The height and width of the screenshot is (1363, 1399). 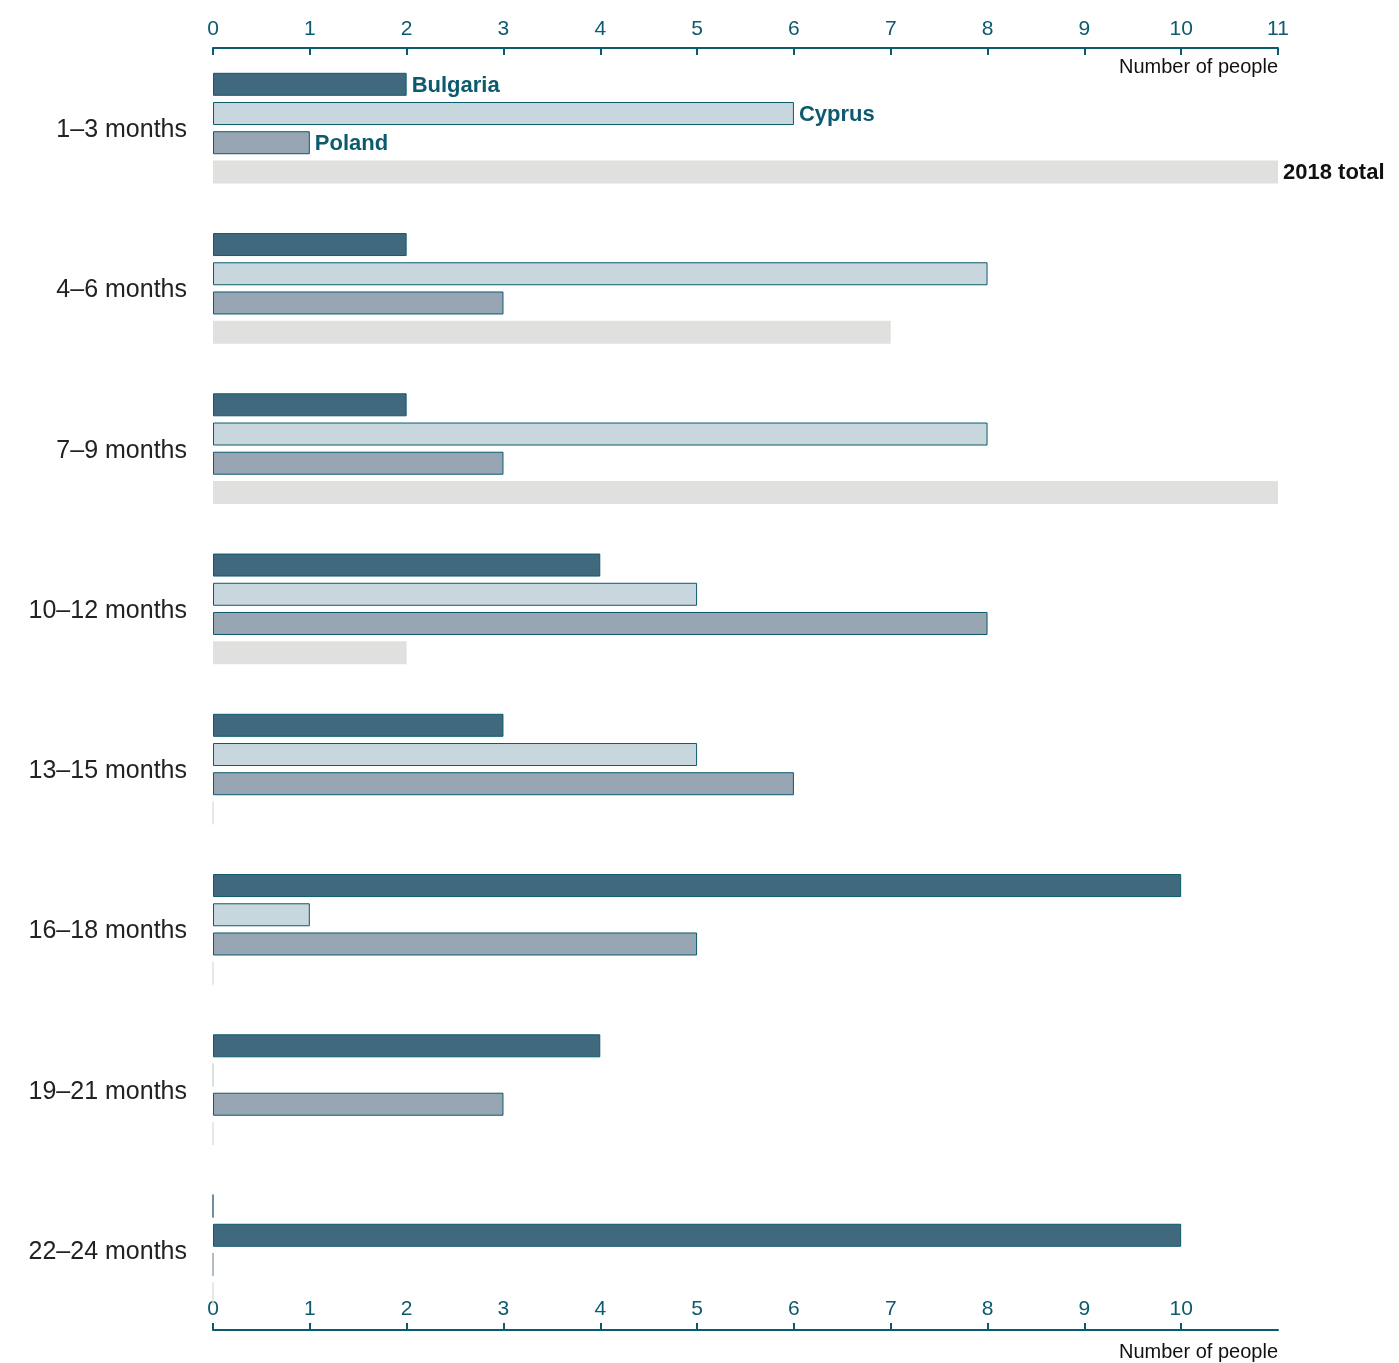 I want to click on x-tick-label: 6, so click(x=794, y=1307).